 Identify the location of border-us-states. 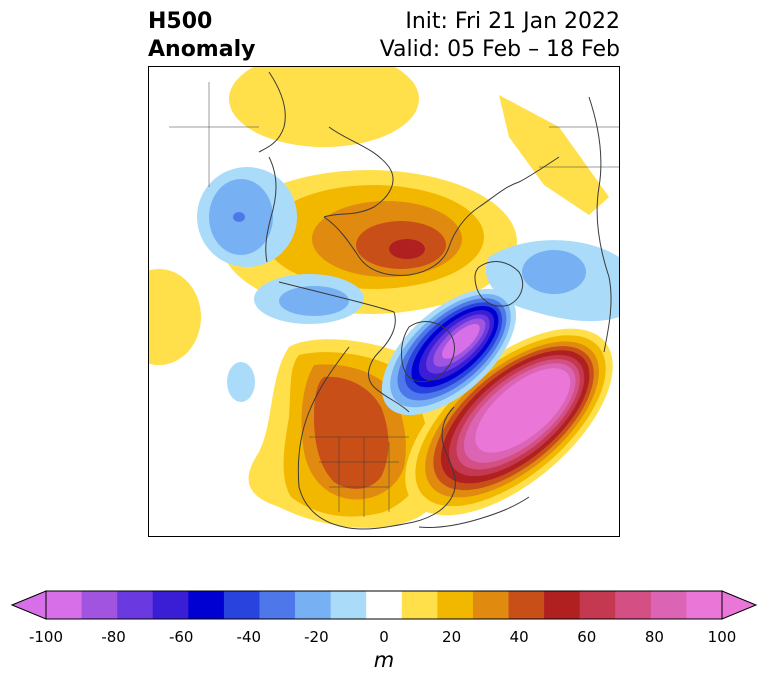
(359, 477).